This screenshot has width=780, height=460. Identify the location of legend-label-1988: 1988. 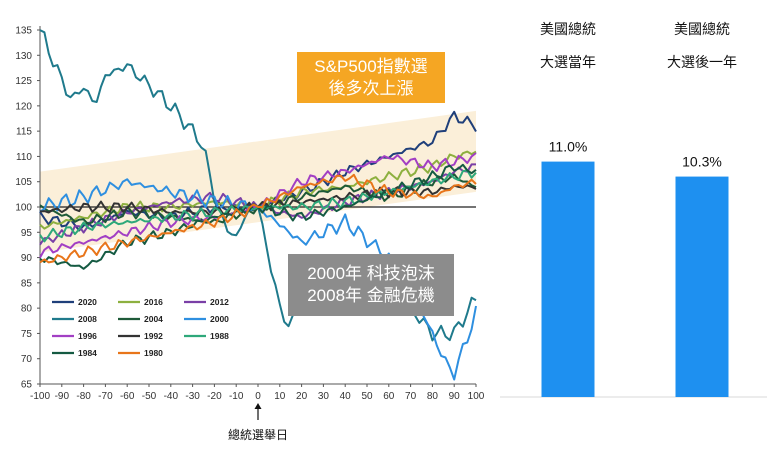
(219, 336).